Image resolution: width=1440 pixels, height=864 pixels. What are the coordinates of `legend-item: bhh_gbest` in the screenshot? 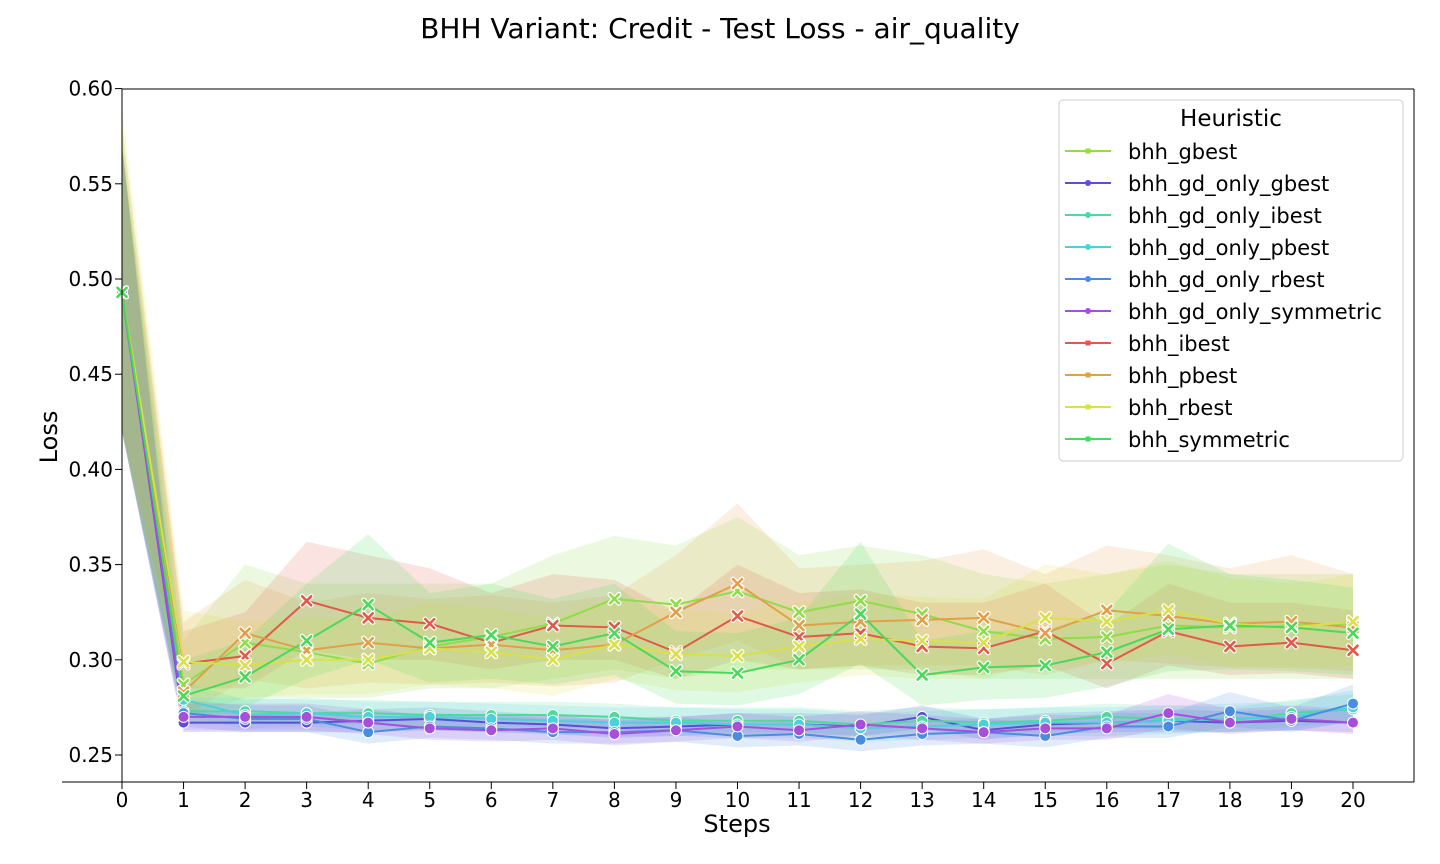 It's located at (1151, 152).